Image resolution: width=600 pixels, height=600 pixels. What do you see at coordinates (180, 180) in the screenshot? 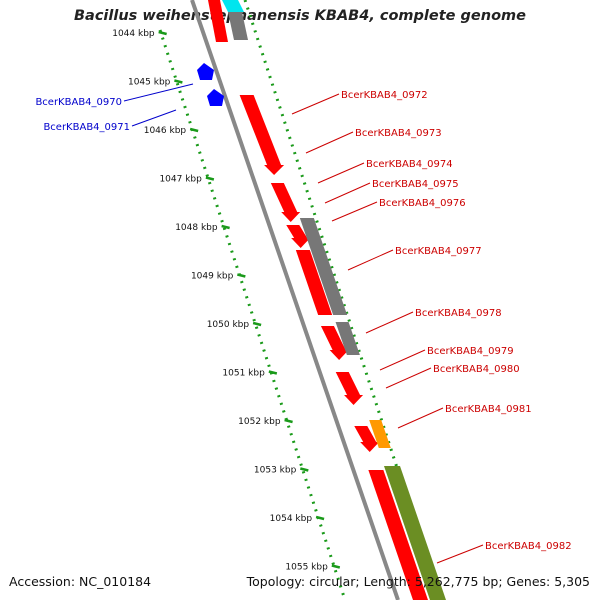
I see `ruler-tick-label: 1047 kbp` at bounding box center [180, 180].